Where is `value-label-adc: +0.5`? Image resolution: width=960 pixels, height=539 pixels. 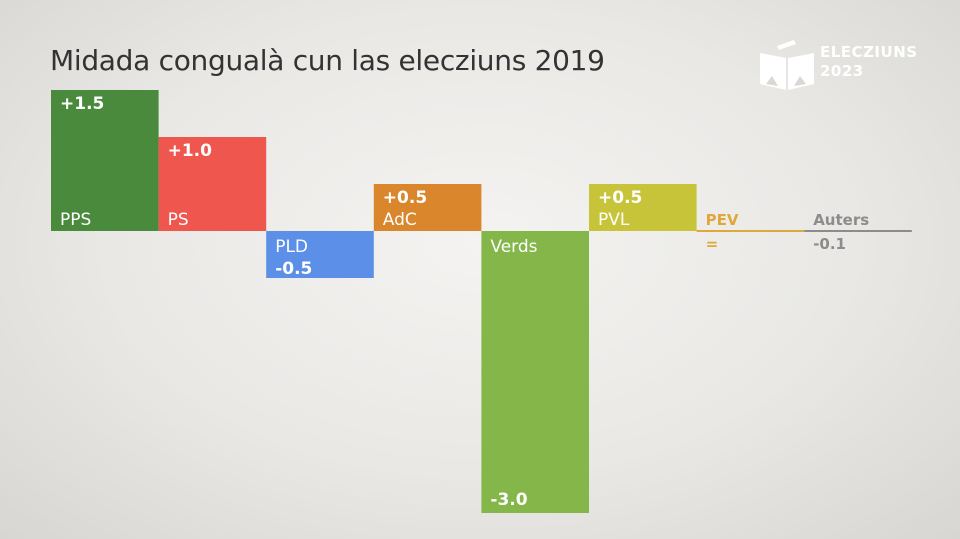 value-label-adc: +0.5 is located at coordinates (405, 198).